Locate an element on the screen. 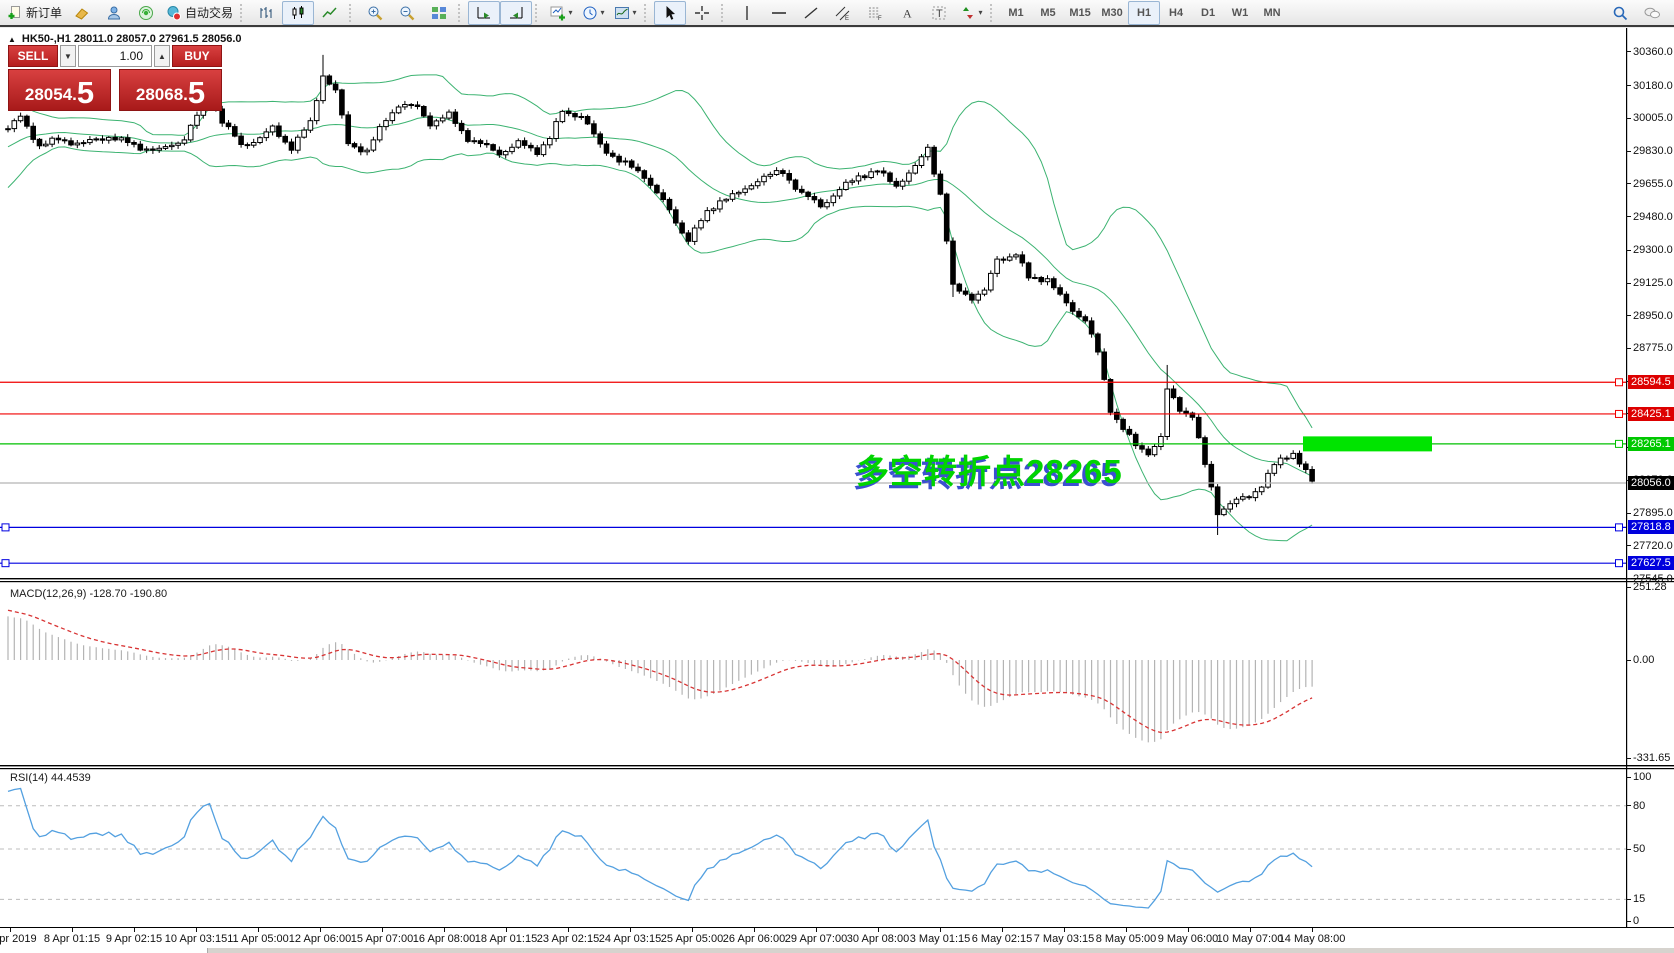 The width and height of the screenshot is (1674, 953). text-label-button: T is located at coordinates (939, 13).